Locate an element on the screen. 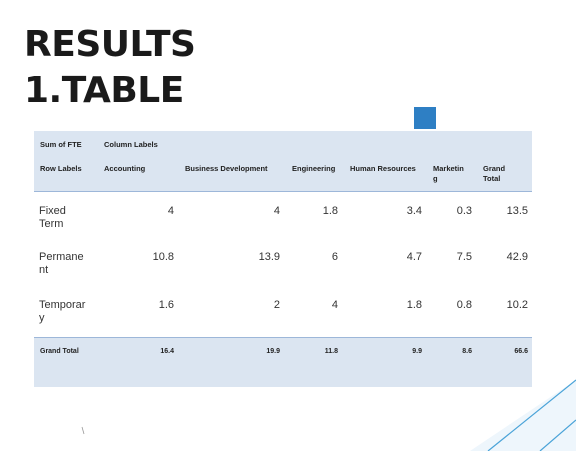 The width and height of the screenshot is (576, 451). grand-total-business-development: 19.9 is located at coordinates (273, 351).